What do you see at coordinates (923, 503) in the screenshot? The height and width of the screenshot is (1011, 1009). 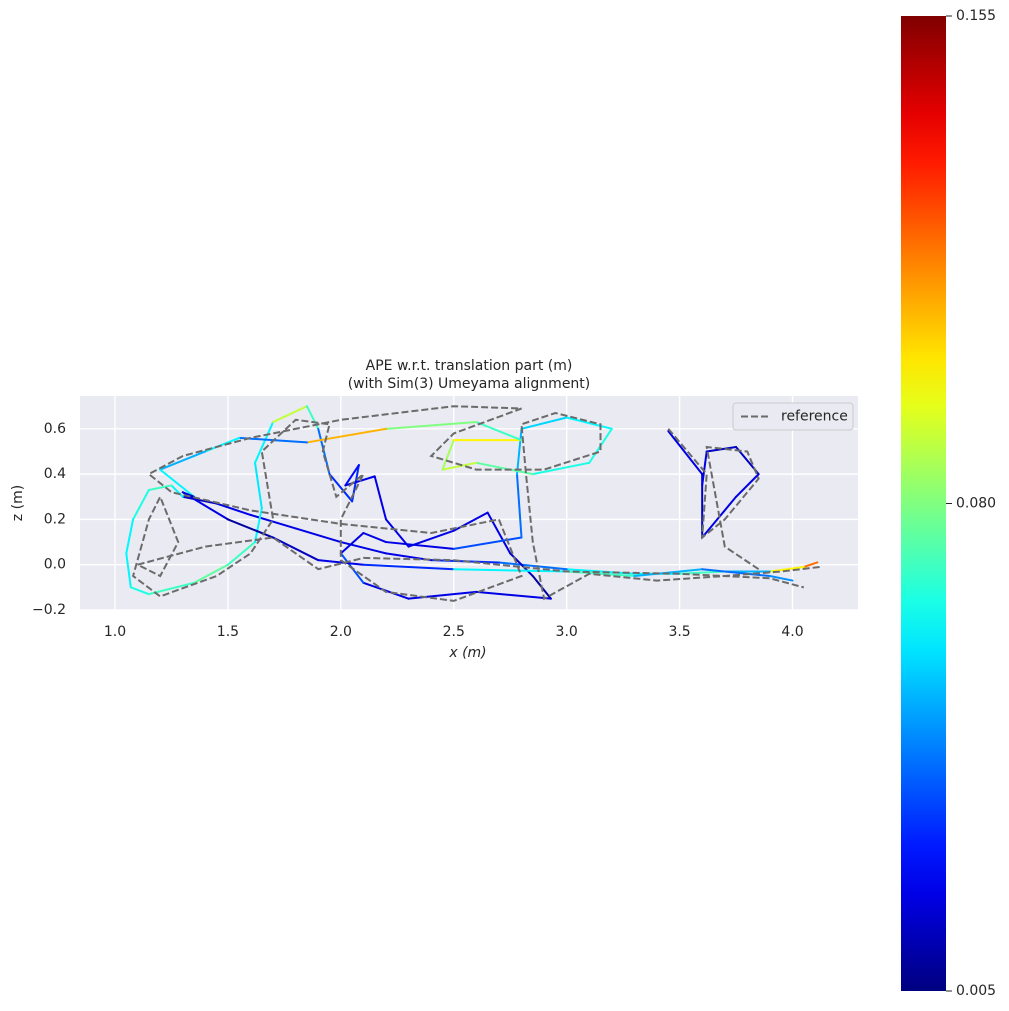 I see `colorbar` at bounding box center [923, 503].